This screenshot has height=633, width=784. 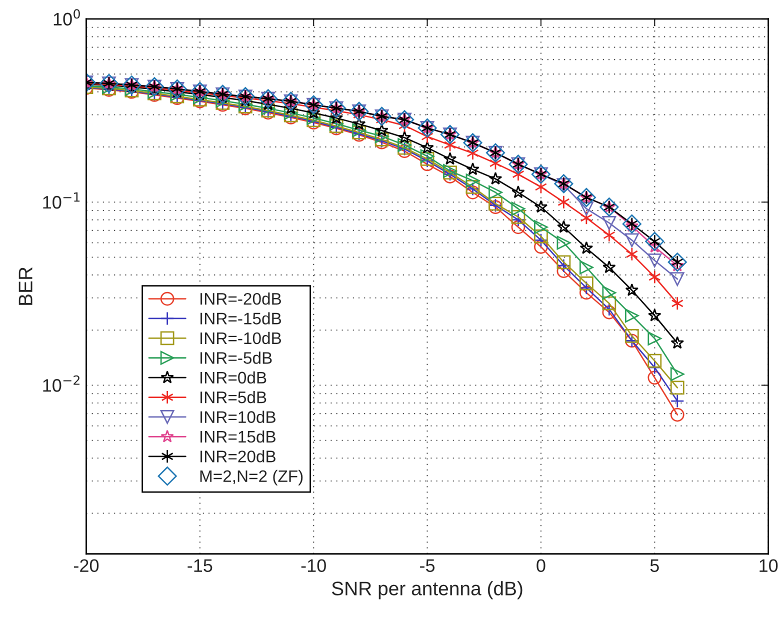 What do you see at coordinates (654, 565) in the screenshot?
I see `x-tick-label: 5` at bounding box center [654, 565].